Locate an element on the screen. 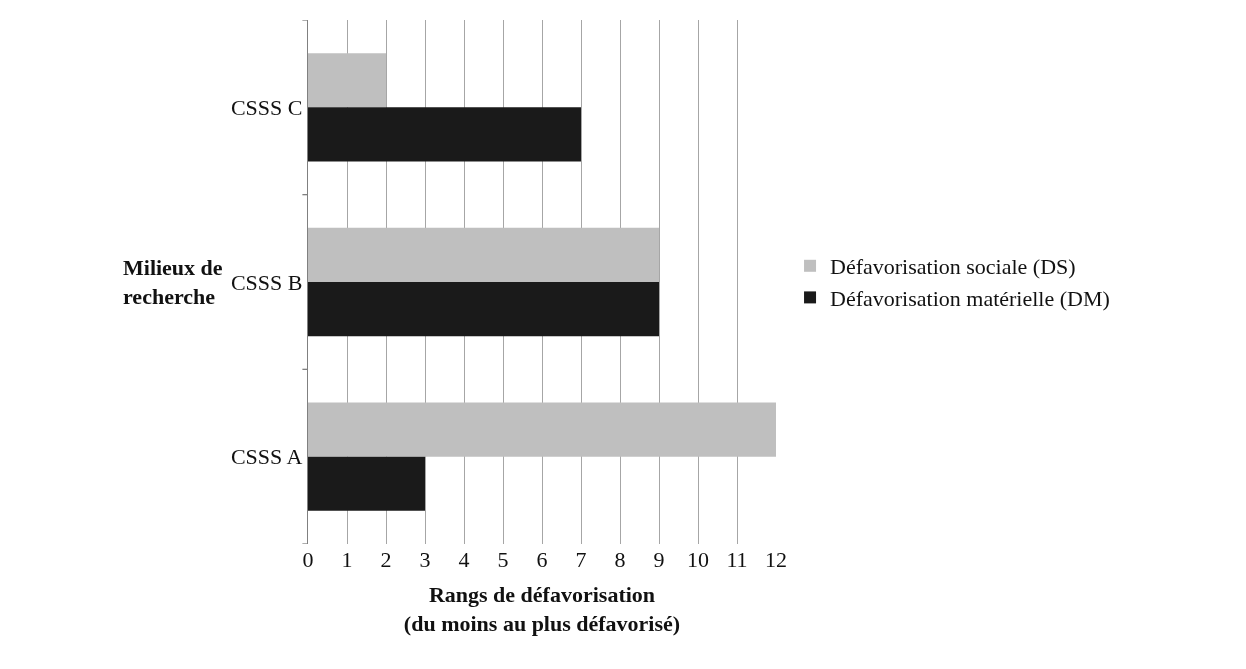 This screenshot has height=669, width=1246. x-tick-label: 0 is located at coordinates (308, 559).